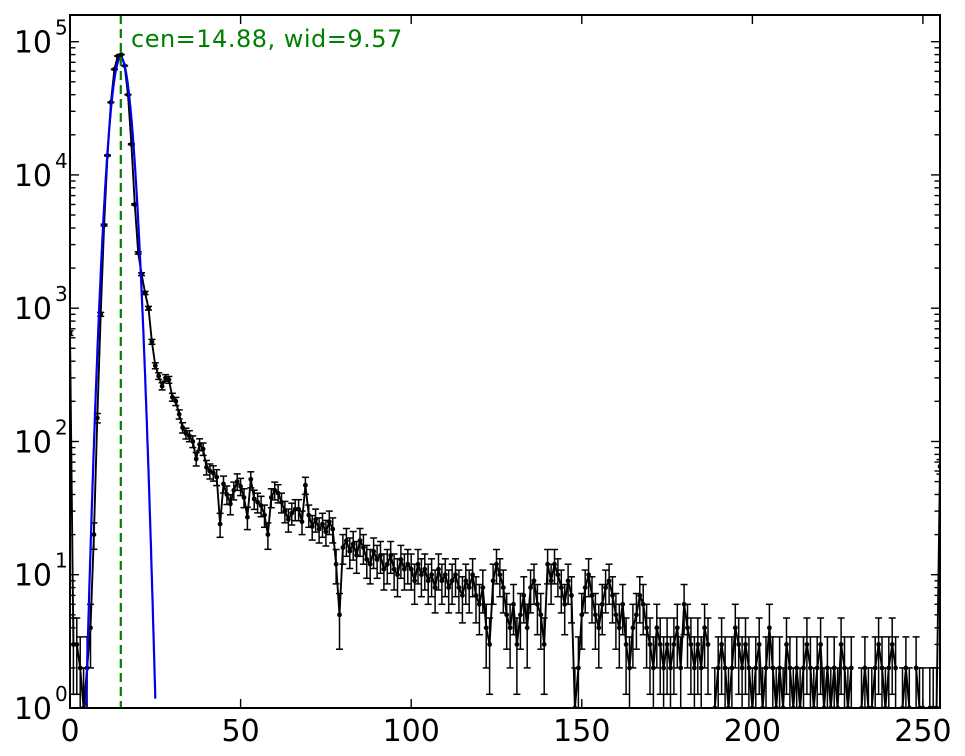  What do you see at coordinates (922, 731) in the screenshot?
I see `x-tick-label: 250` at bounding box center [922, 731].